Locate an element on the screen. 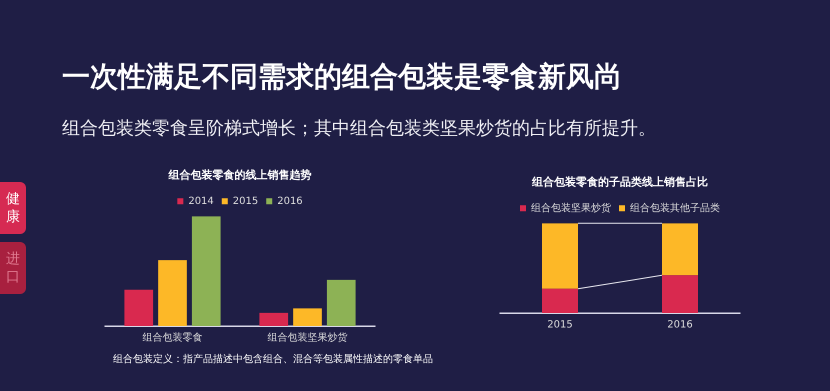  text: 组合包装类零食呈阶梯式增长；其中组合包装类坚果炒货的占比有所提升。 is located at coordinates (359, 128).